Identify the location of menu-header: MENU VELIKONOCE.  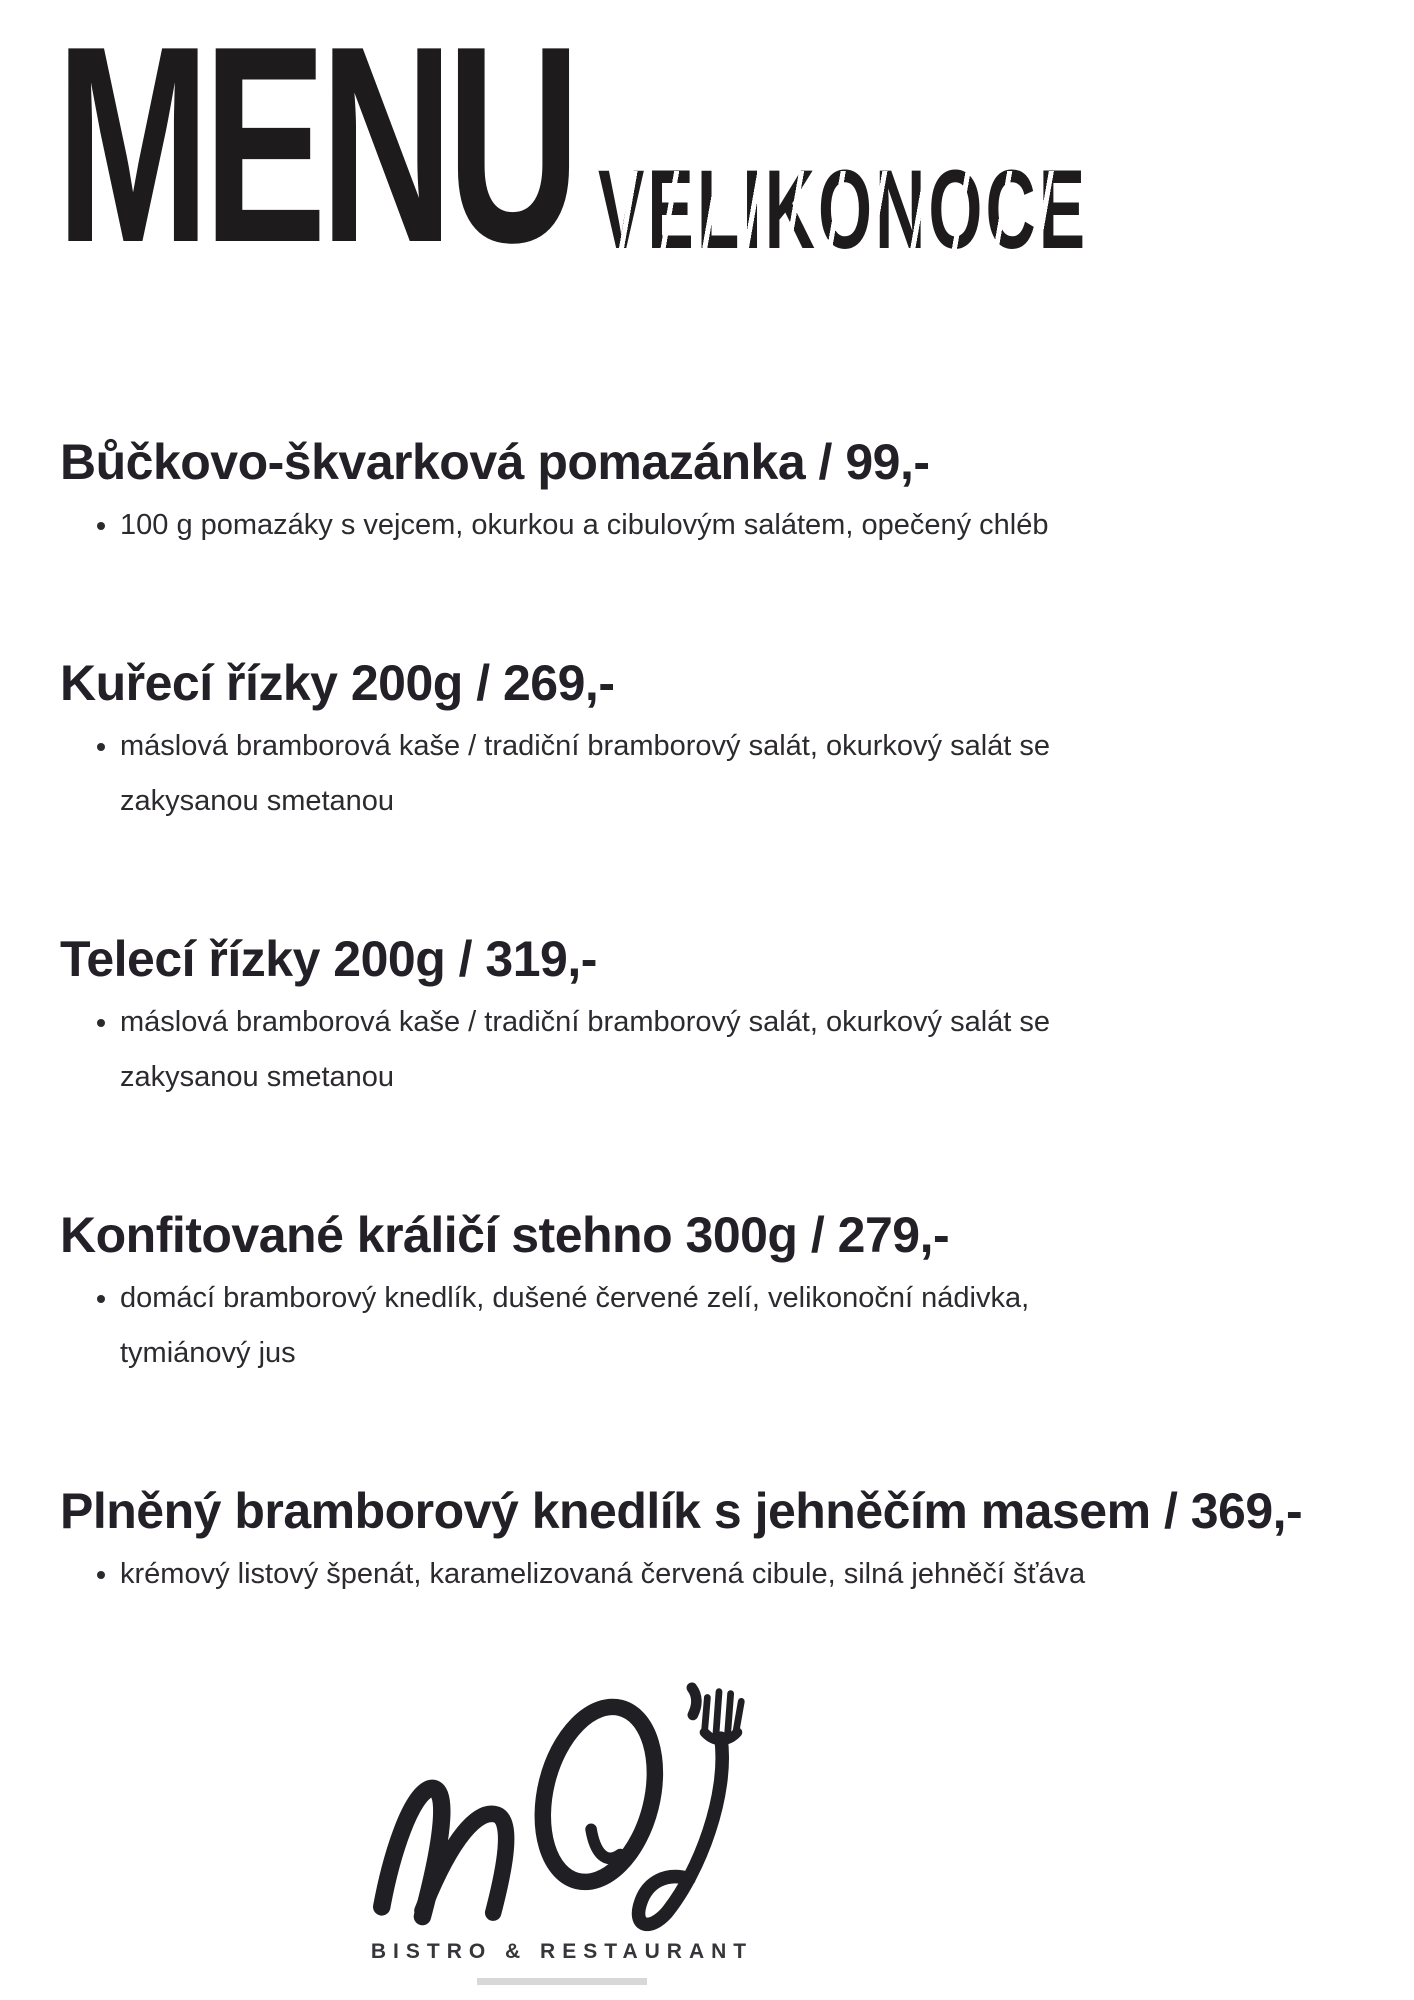
(707, 142).